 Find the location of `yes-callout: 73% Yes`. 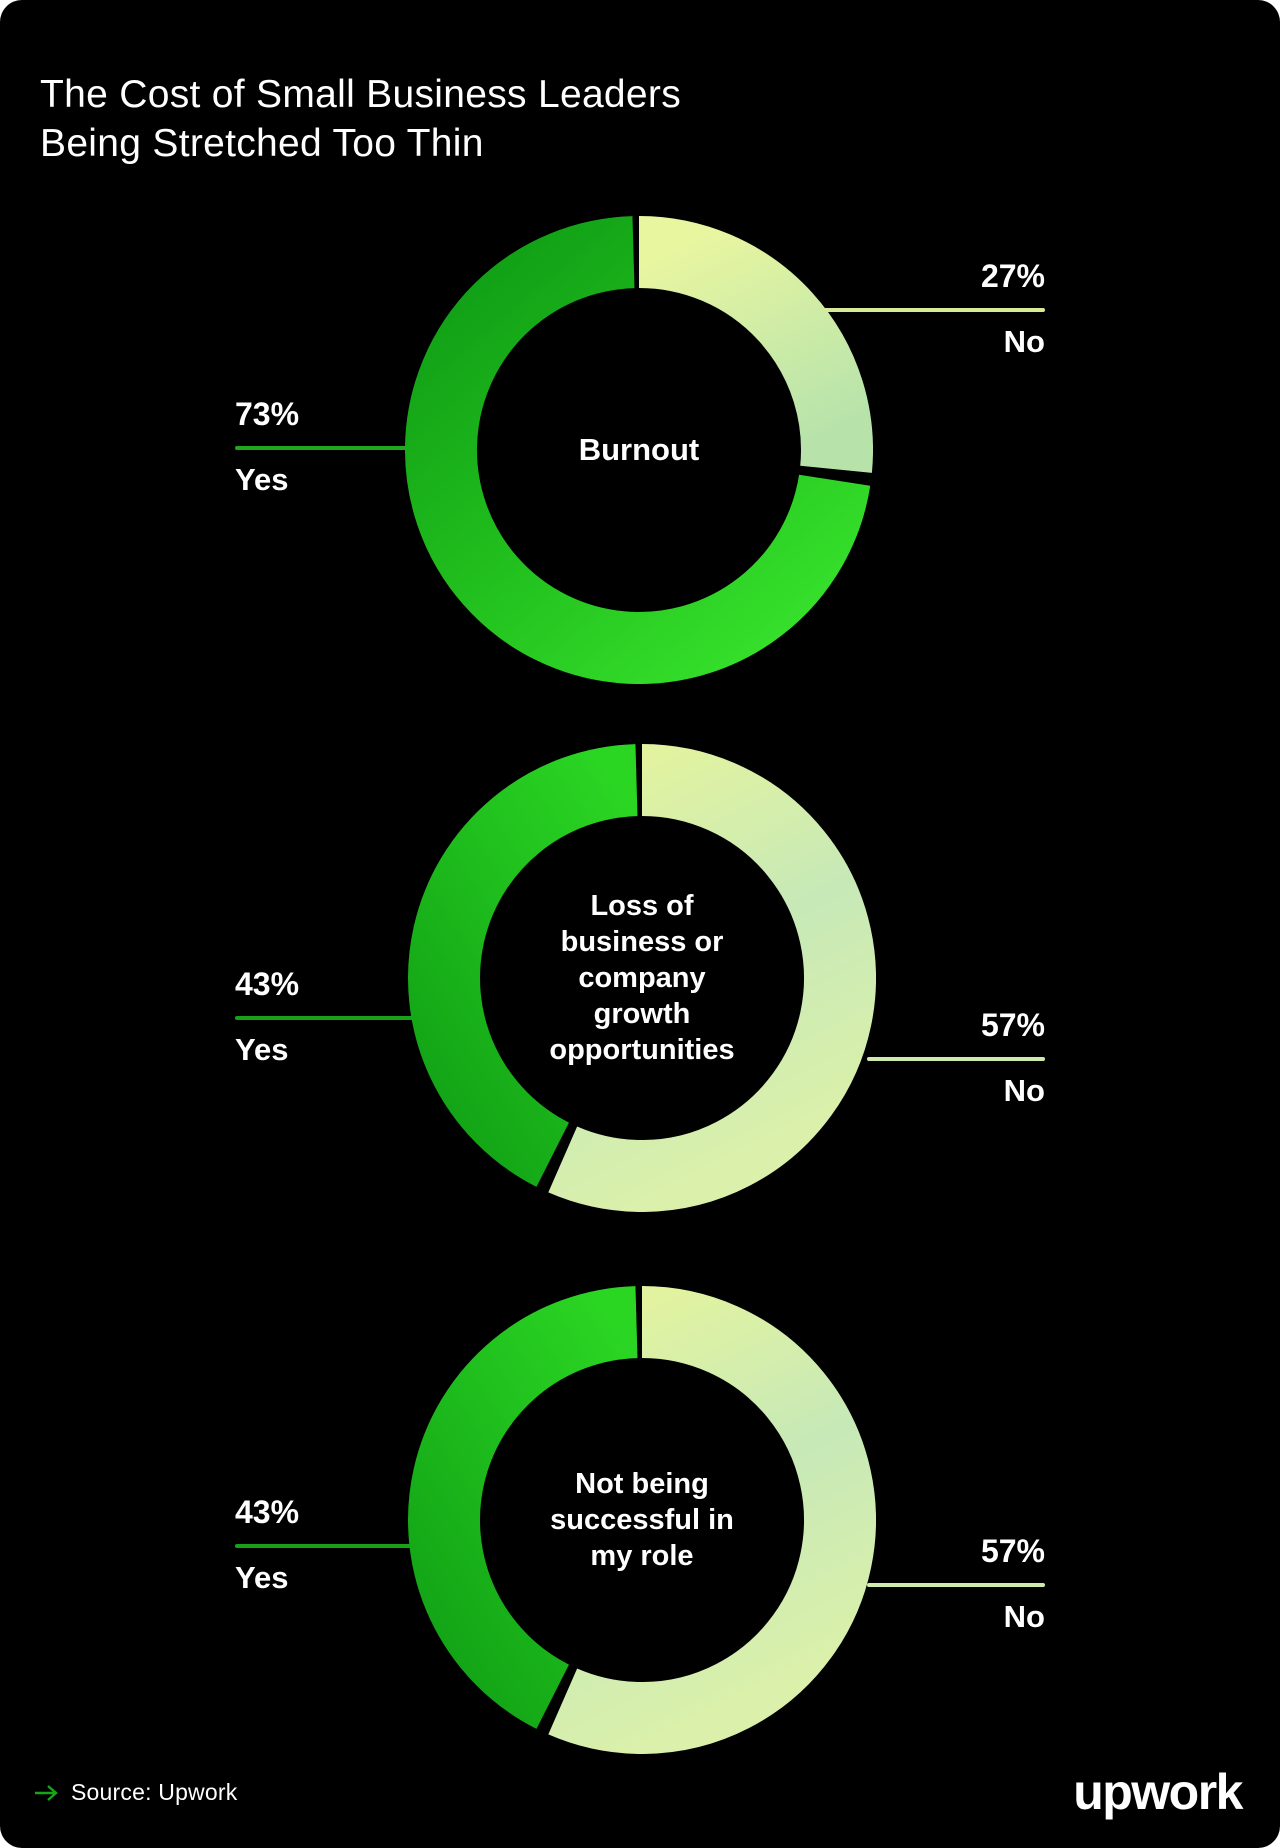

yes-callout: 73% Yes is located at coordinates (324, 447).